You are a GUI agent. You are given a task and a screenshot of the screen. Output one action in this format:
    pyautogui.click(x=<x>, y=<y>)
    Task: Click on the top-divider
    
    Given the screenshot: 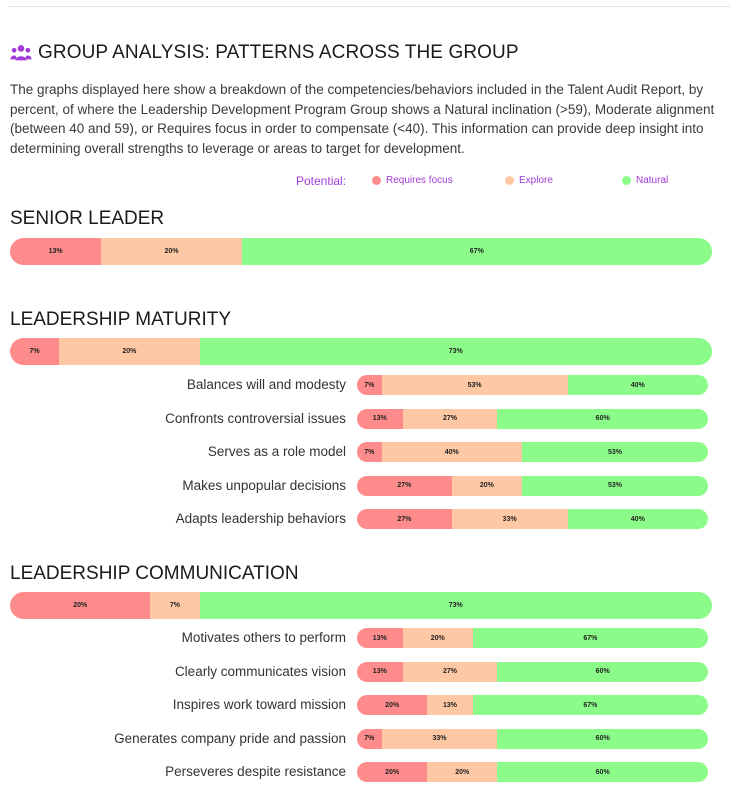 What is the action you would take?
    pyautogui.click(x=369, y=6)
    